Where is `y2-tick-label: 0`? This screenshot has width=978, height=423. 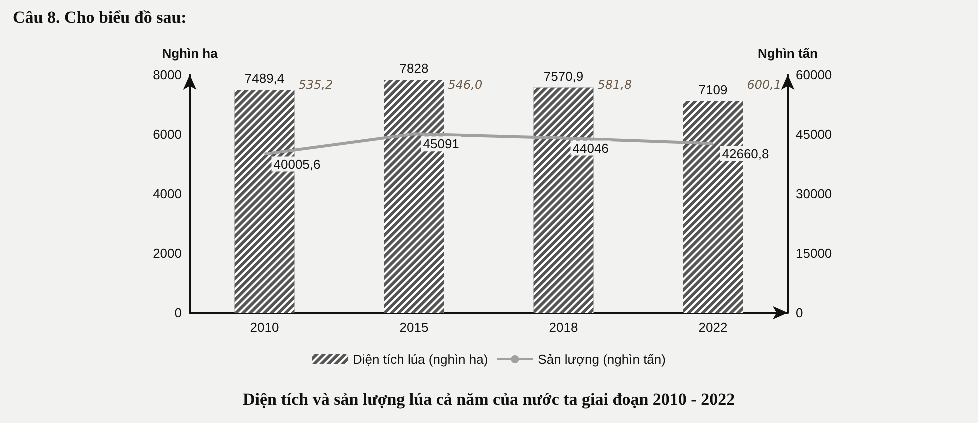 y2-tick-label: 0 is located at coordinates (800, 313).